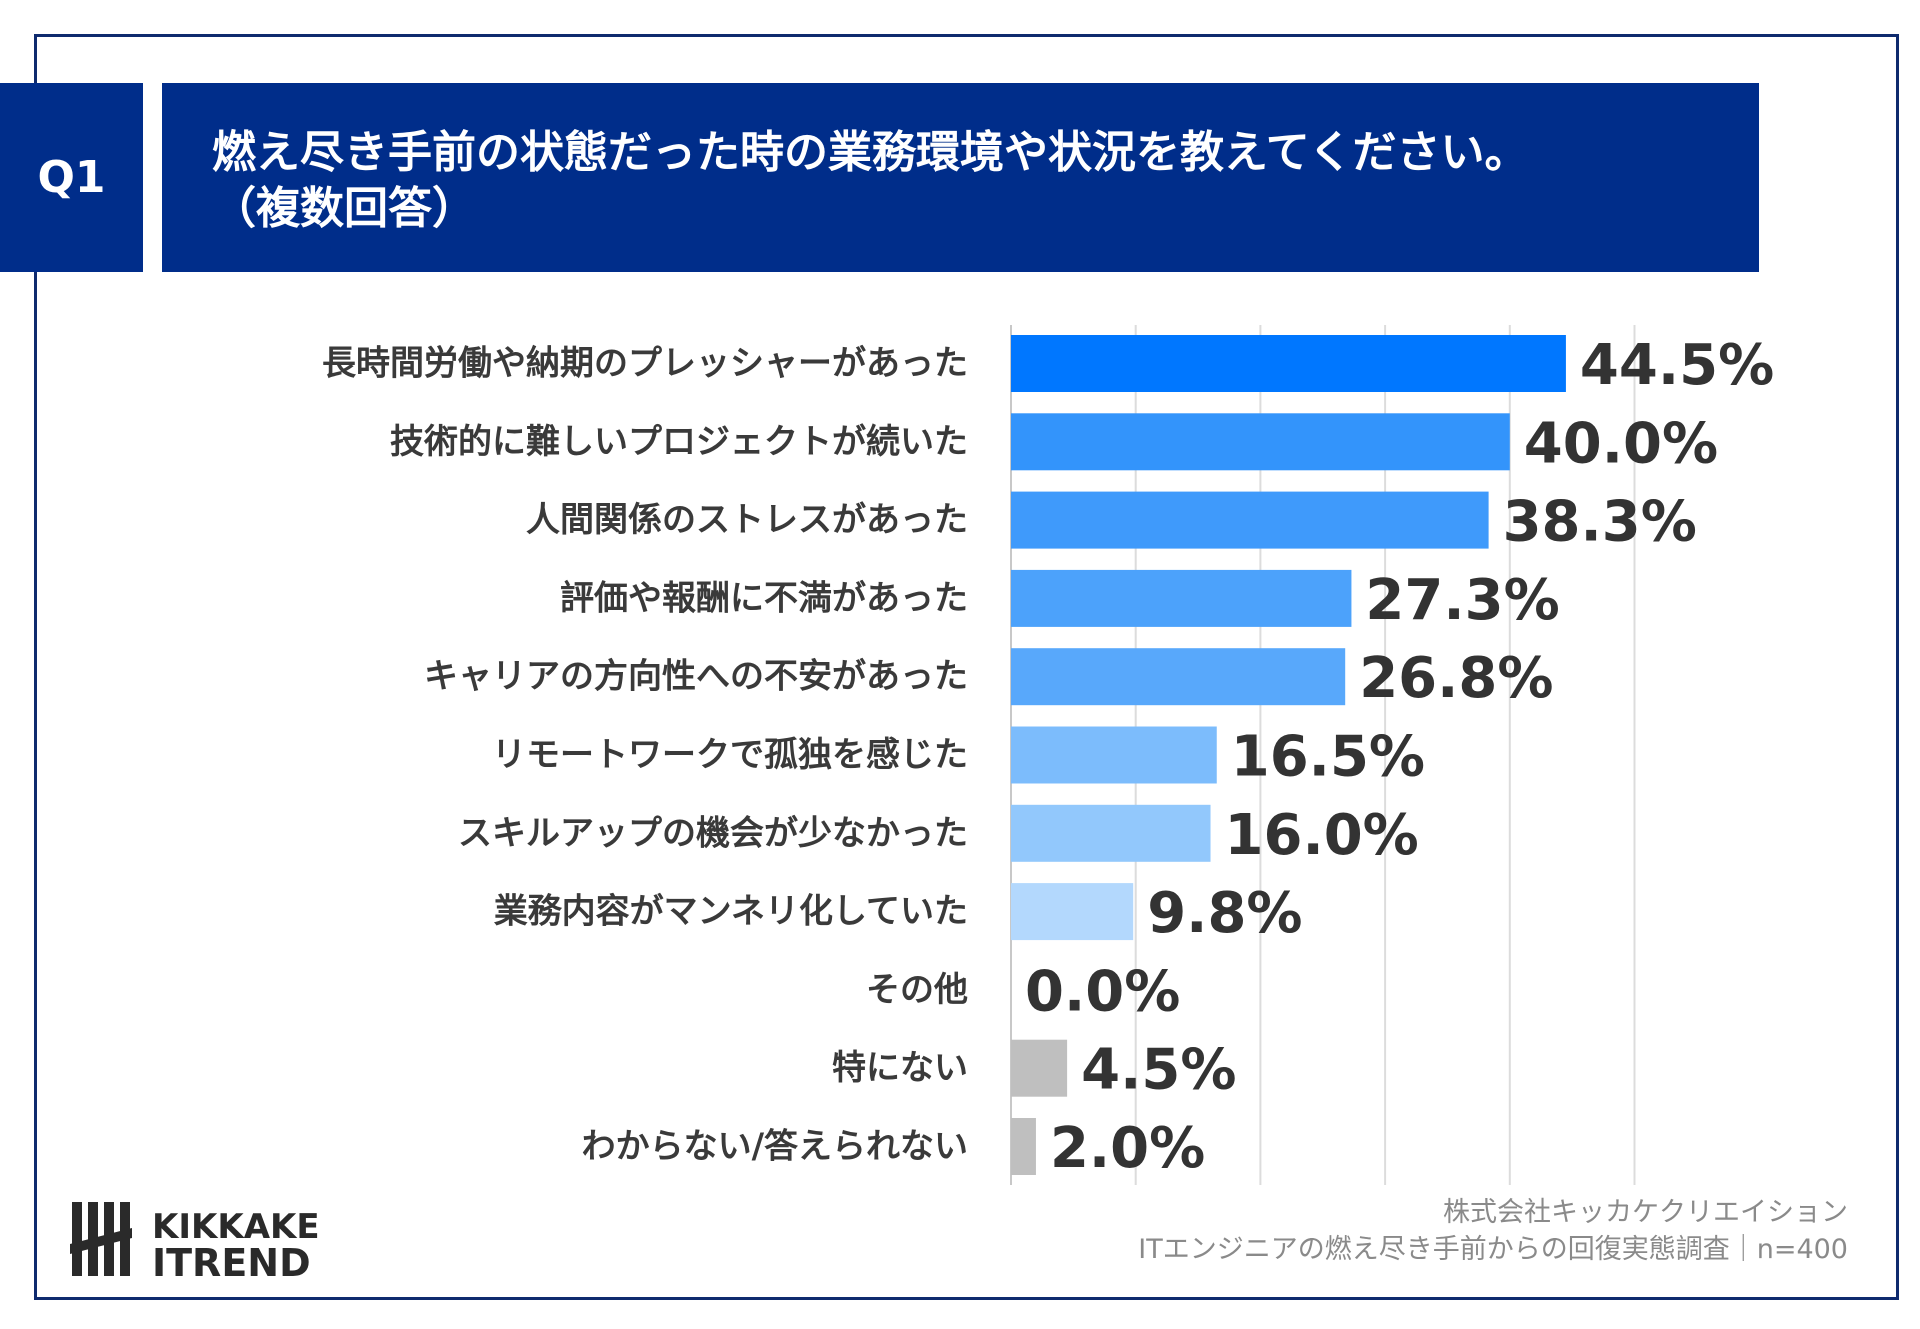 This screenshot has height=1329, width=1920. I want to click on value-label-4: 27.3%, so click(1462, 600).